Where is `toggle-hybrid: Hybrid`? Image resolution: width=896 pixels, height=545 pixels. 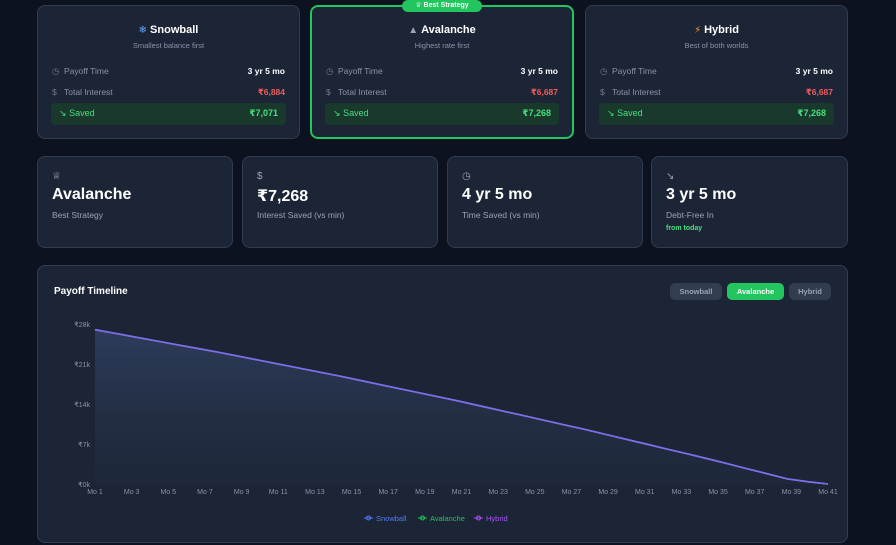
toggle-hybrid: Hybrid is located at coordinates (810, 291).